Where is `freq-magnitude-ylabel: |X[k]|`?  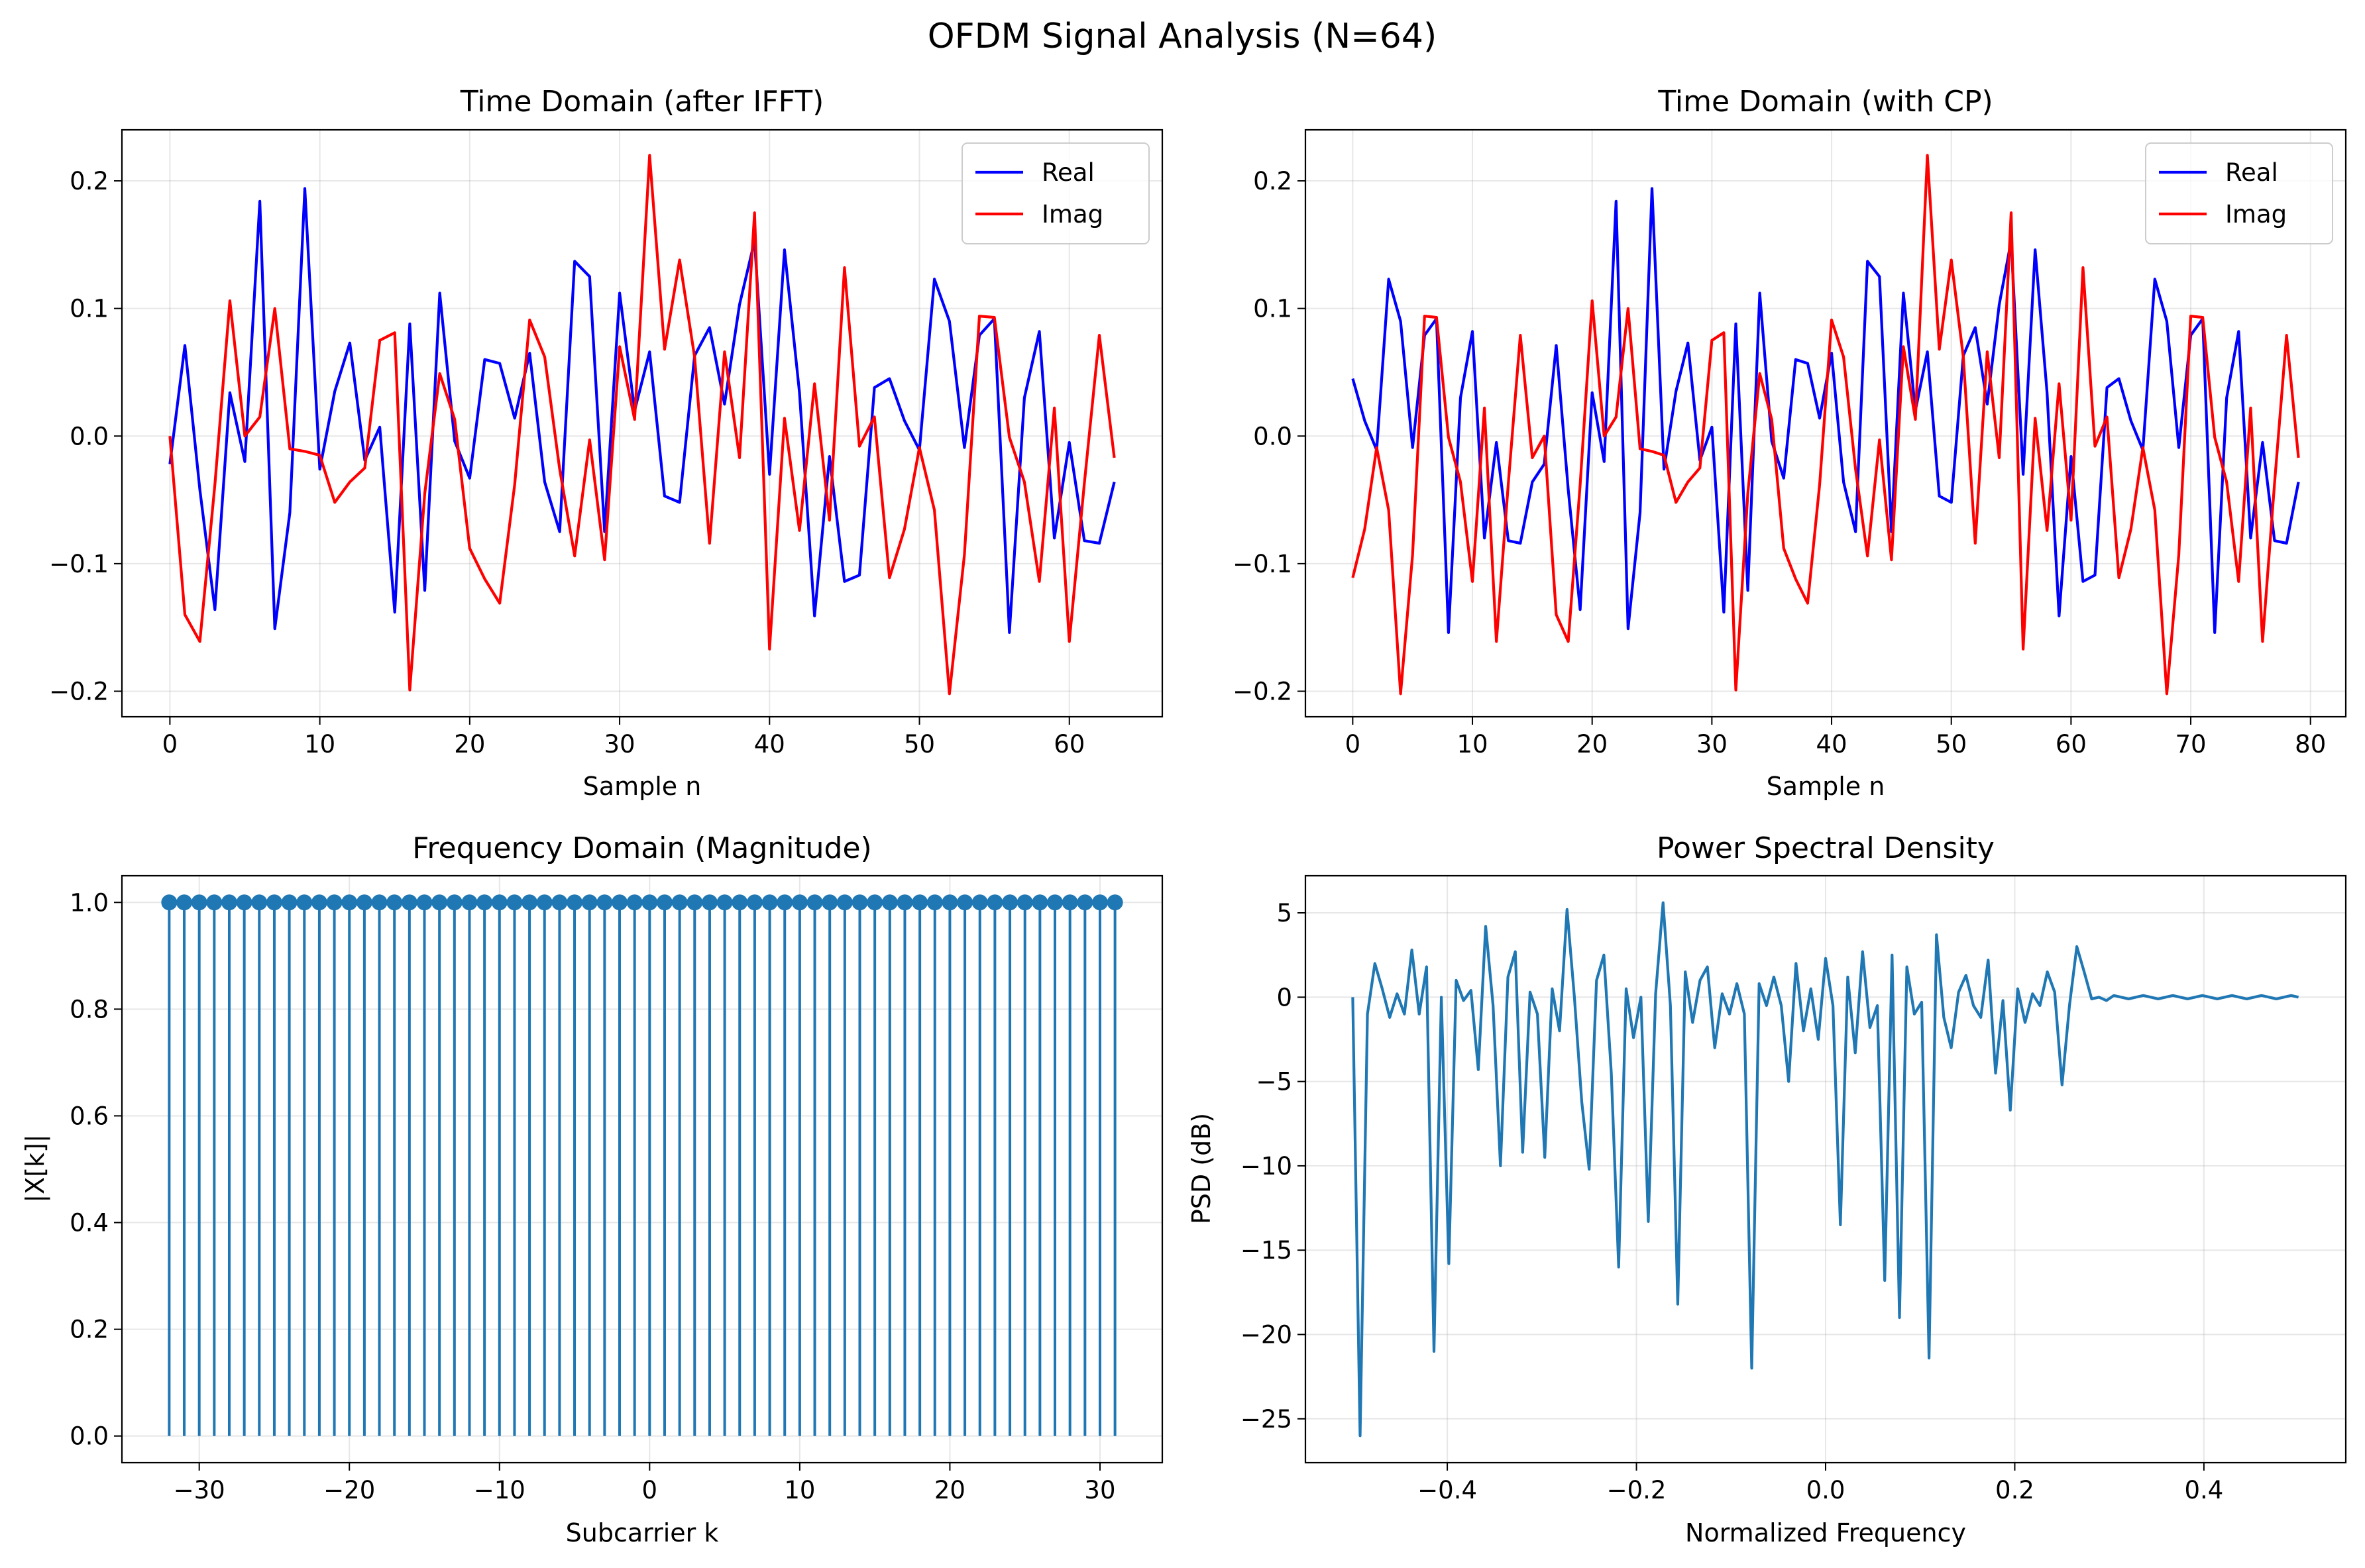
freq-magnitude-ylabel: |X[k]| is located at coordinates (35, 1168).